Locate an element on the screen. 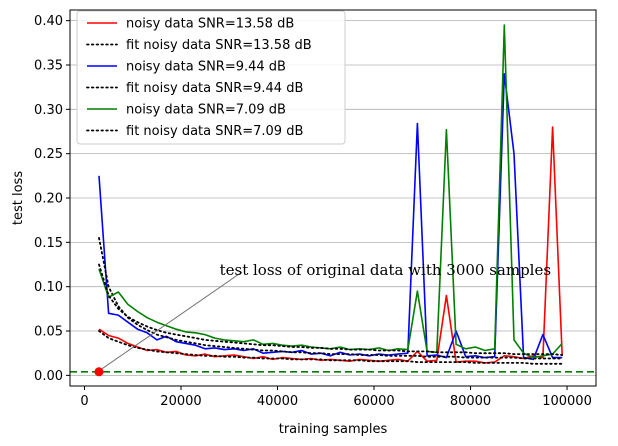 The width and height of the screenshot is (618, 446). legend-label-4: fit noisy data SNR=9.44 dB is located at coordinates (214, 88).